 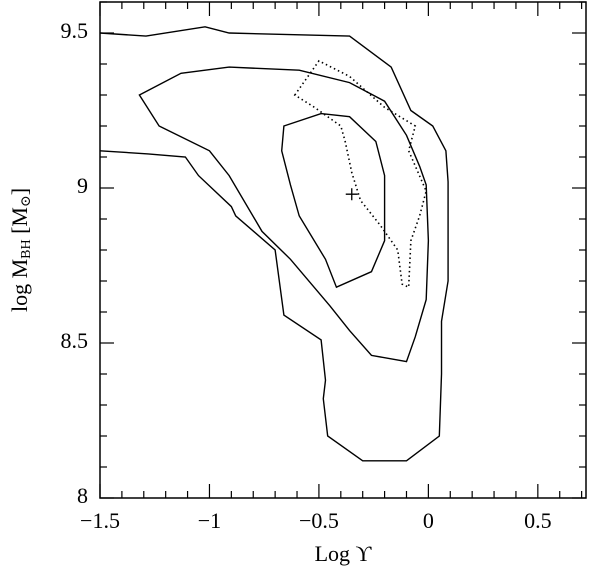 What do you see at coordinates (209, 520) in the screenshot?
I see `x-tick-label: −1` at bounding box center [209, 520].